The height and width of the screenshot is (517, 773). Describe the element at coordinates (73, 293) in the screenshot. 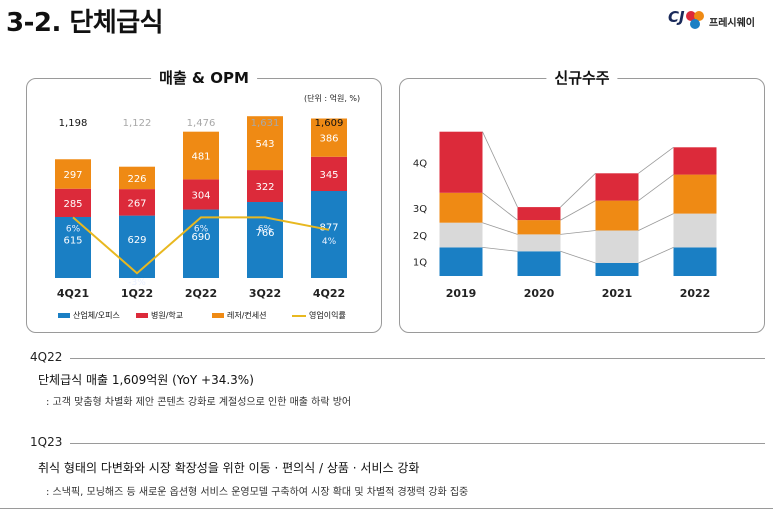

I see `x-tick-label: 4Q21` at that location.